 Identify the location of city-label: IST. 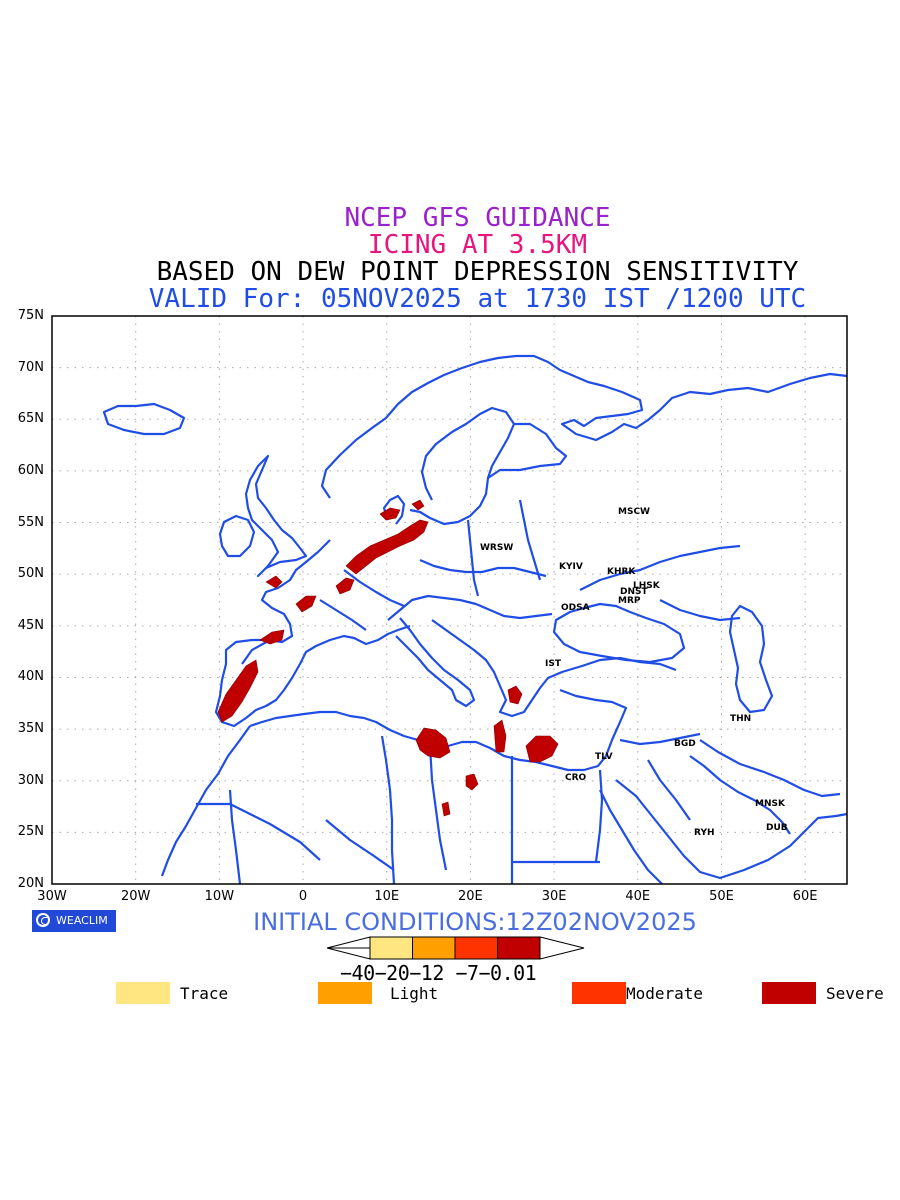
(553, 664).